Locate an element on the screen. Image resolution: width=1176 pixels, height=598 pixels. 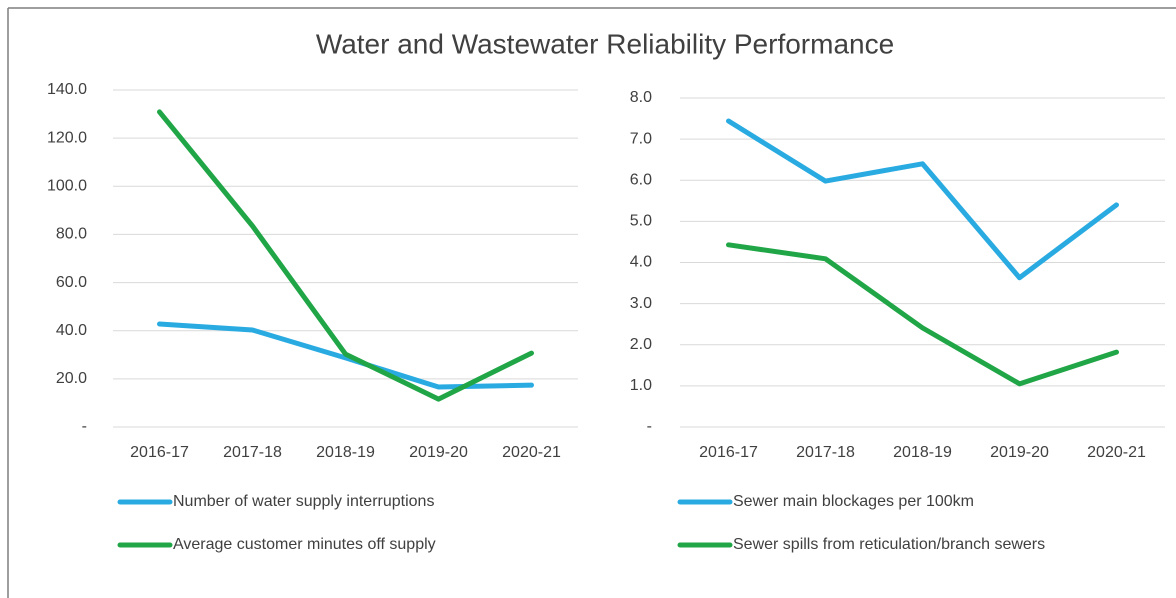
y-tick-label: 7.0 is located at coordinates (641, 138).